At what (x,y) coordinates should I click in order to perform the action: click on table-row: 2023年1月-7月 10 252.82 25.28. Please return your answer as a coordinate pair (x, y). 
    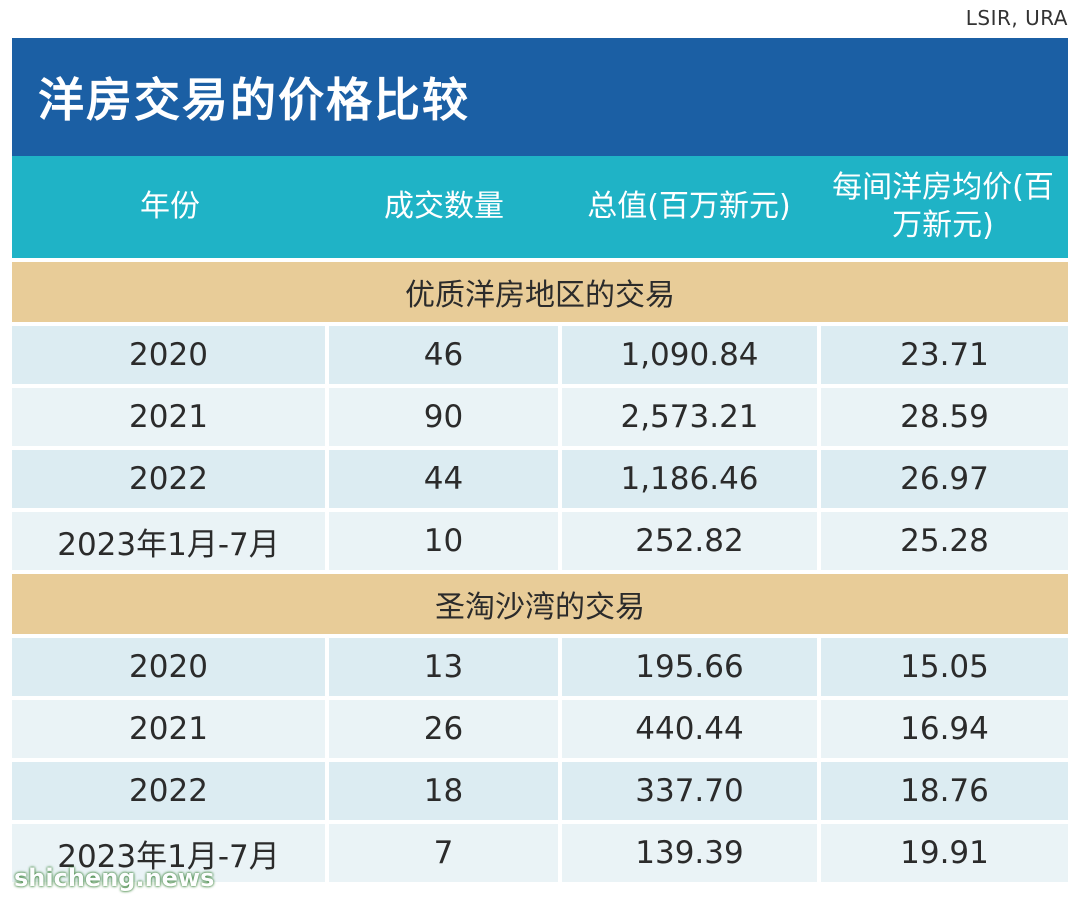
    Looking at the image, I should click on (540, 541).